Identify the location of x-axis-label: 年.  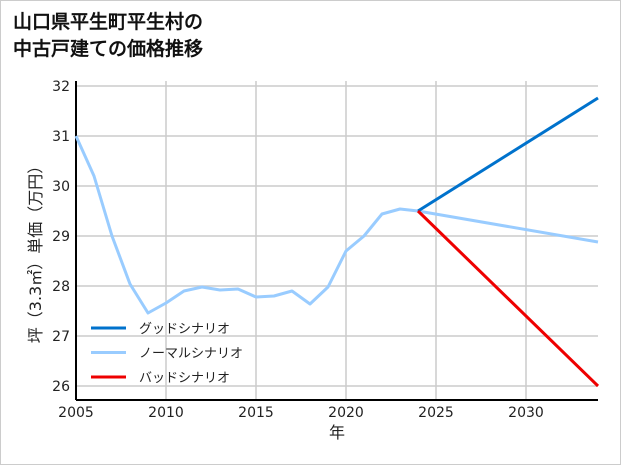
(337, 432).